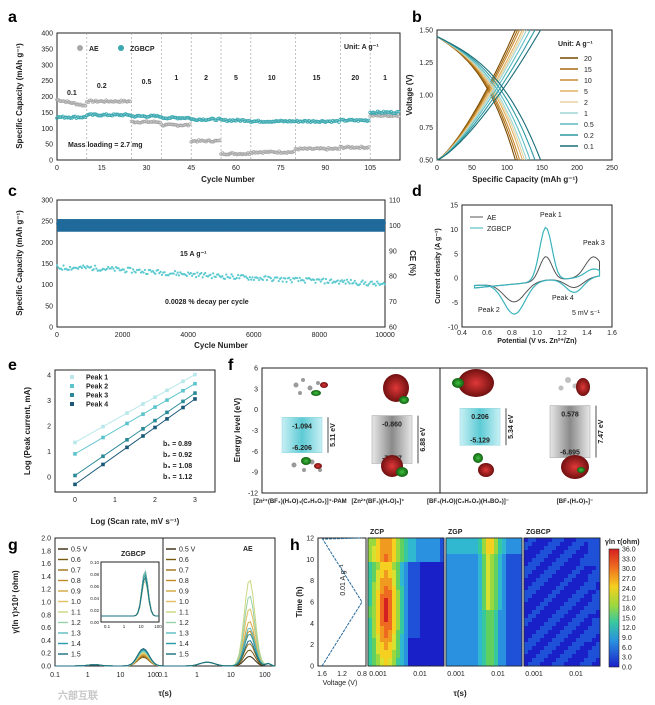 This screenshot has height=705, width=655. Describe the element at coordinates (94, 586) in the screenshot. I see `inset-y-tick: 0.06` at that location.